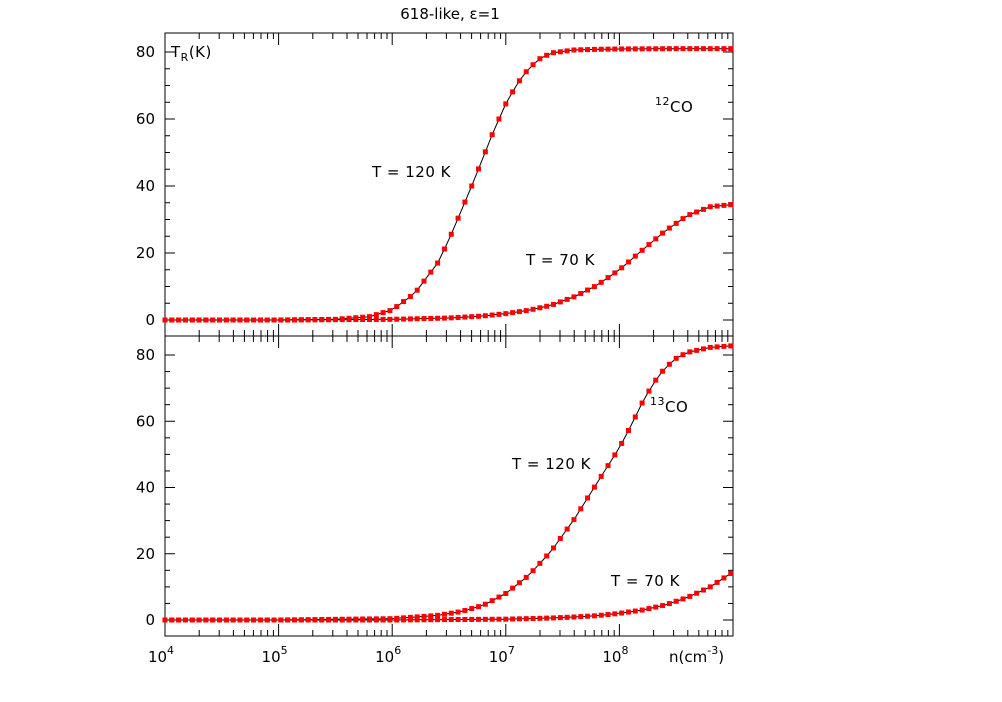 This screenshot has height=702, width=1002. I want to click on y-tick-label: 40, so click(145, 186).